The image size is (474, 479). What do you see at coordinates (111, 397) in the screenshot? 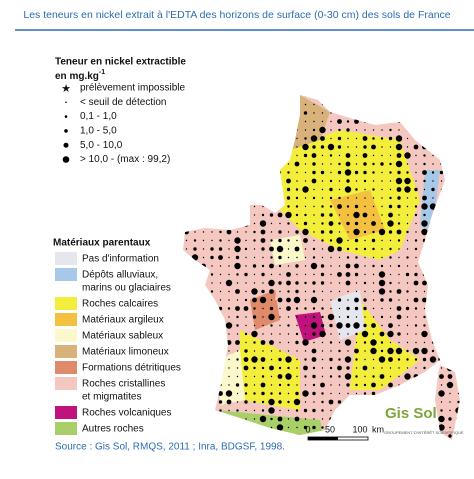
I see `legend-label: et migmatites` at bounding box center [111, 397].